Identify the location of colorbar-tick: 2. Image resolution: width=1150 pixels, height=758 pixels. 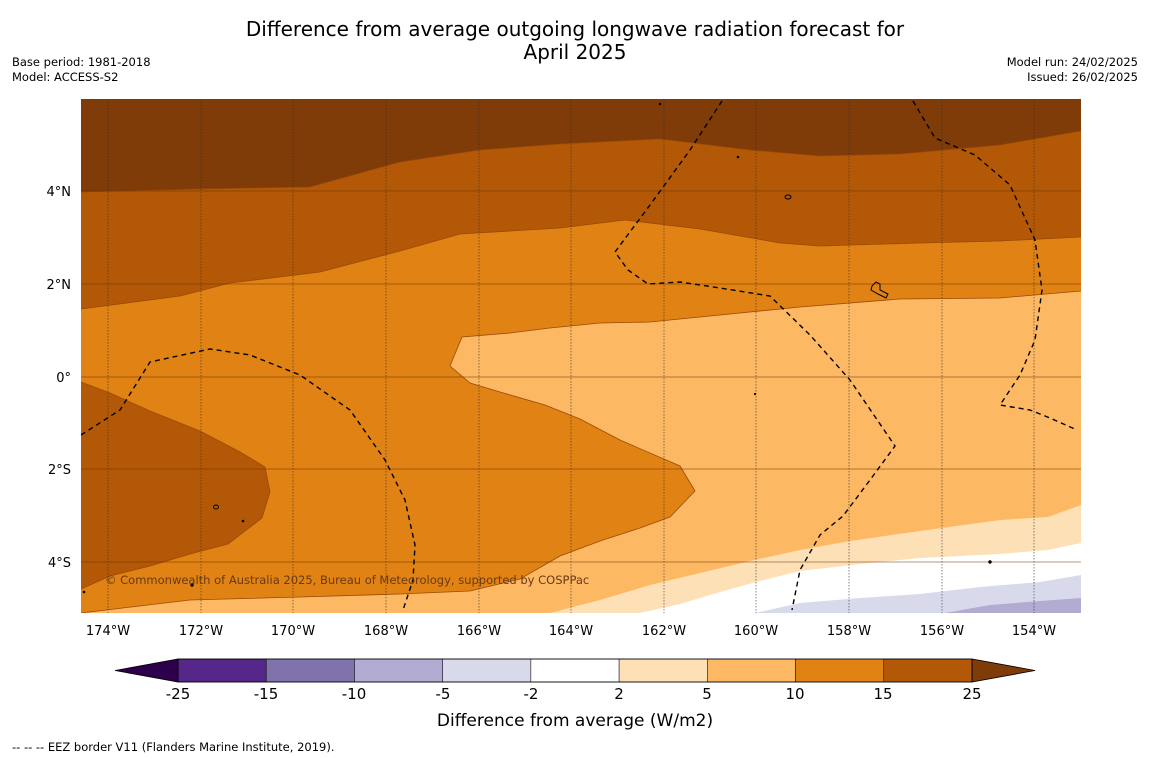
(619, 694).